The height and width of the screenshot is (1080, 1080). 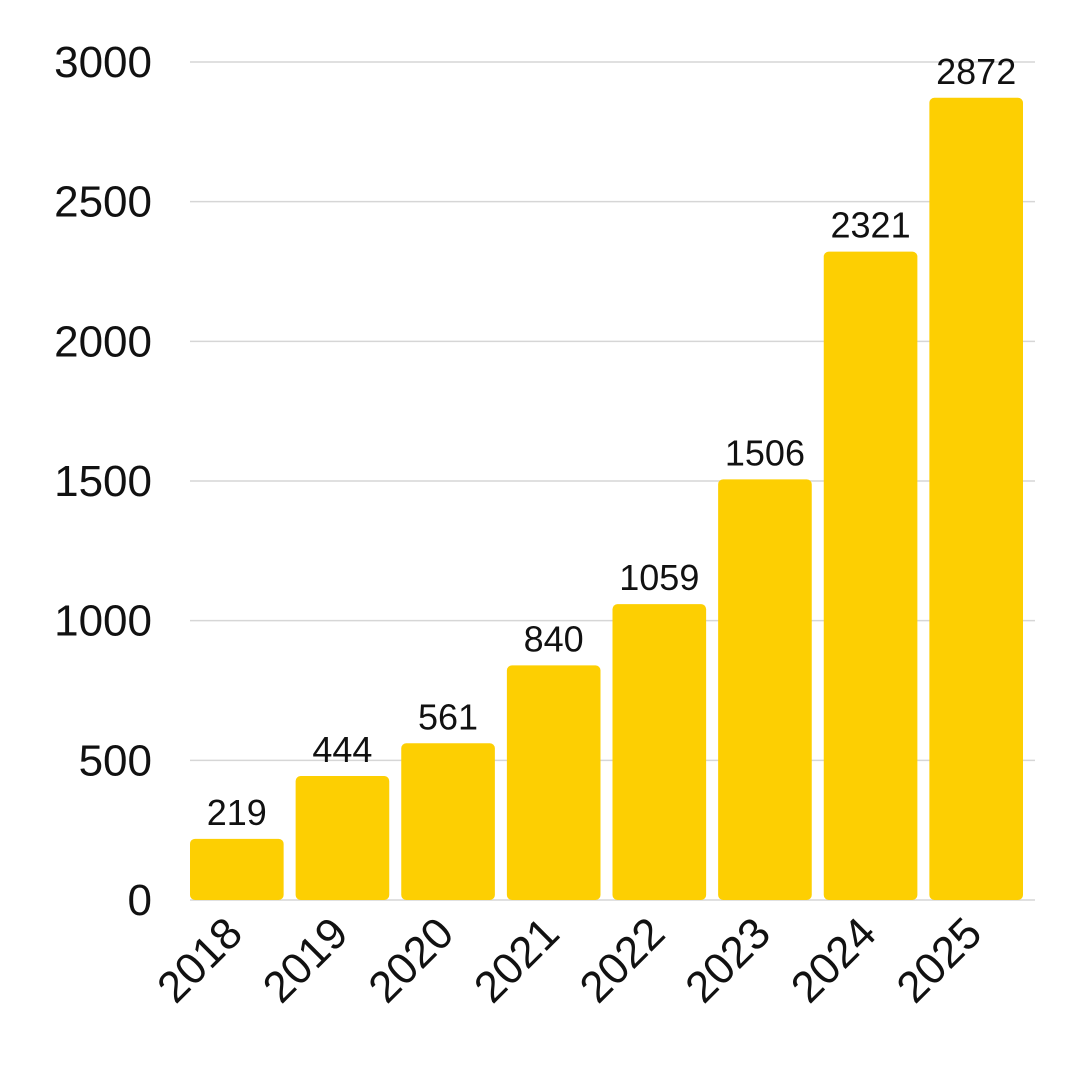 I want to click on y-tick-label: 3000, so click(x=103, y=62).